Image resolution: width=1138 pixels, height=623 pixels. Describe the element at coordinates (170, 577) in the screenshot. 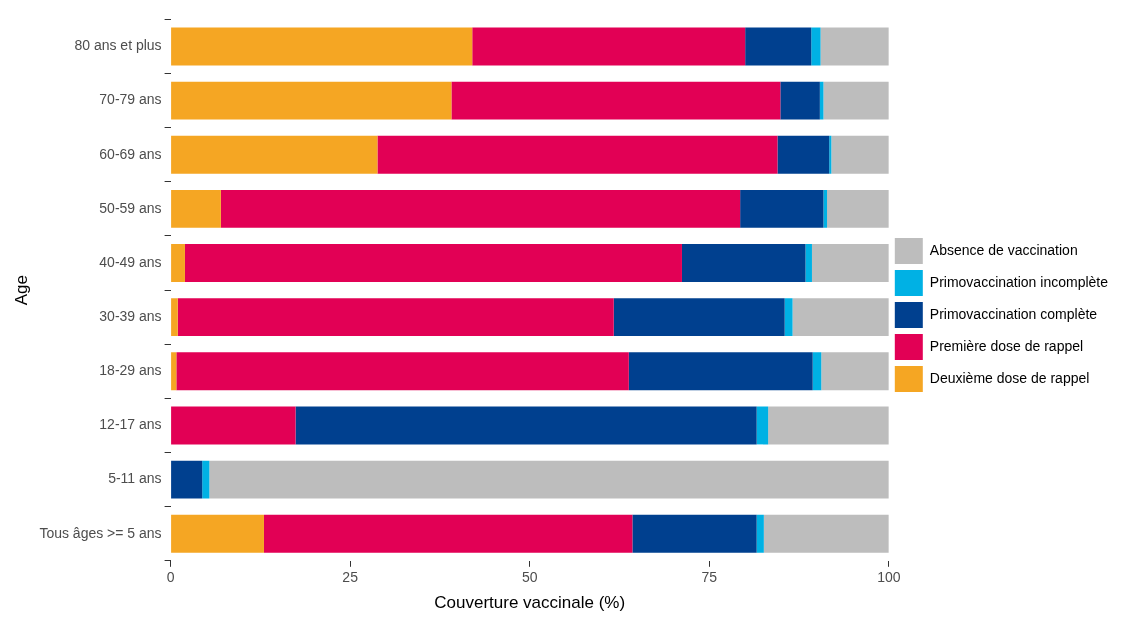

I see `x-tick-label: 0` at that location.